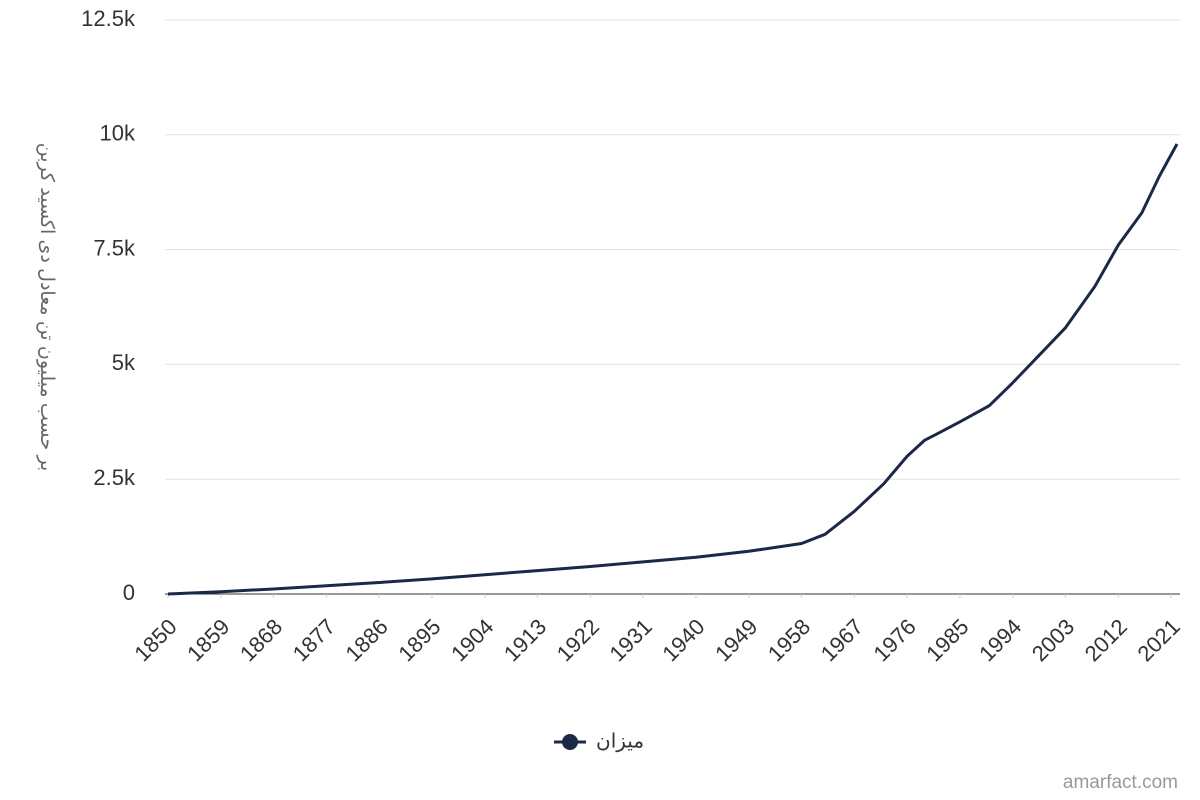 This screenshot has height=800, width=1200. I want to click on x-tick-label: 1994, so click(1000, 640).